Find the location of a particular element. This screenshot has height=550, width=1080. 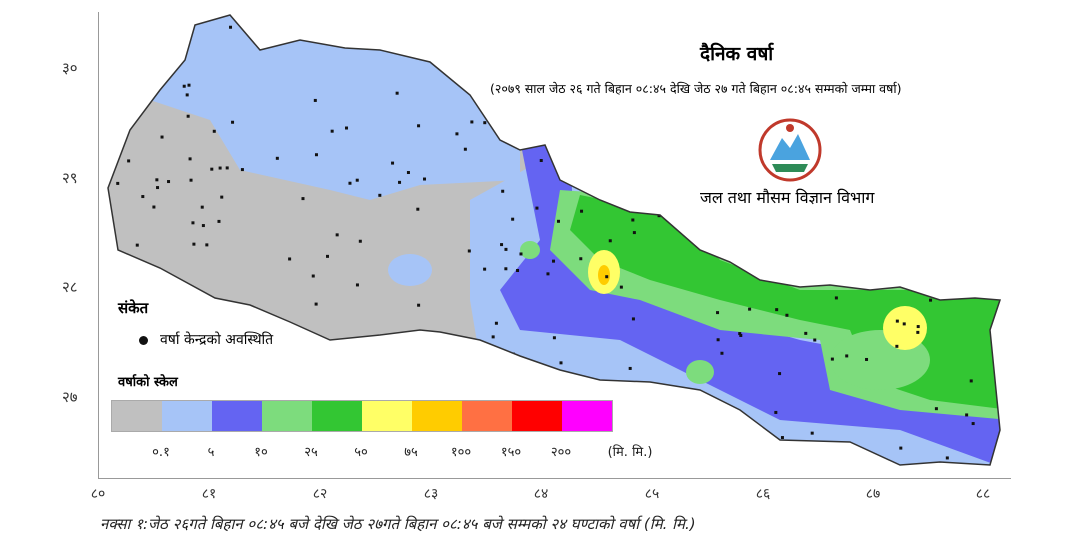

scale-title: वर्षाको स्केल is located at coordinates (148, 382).